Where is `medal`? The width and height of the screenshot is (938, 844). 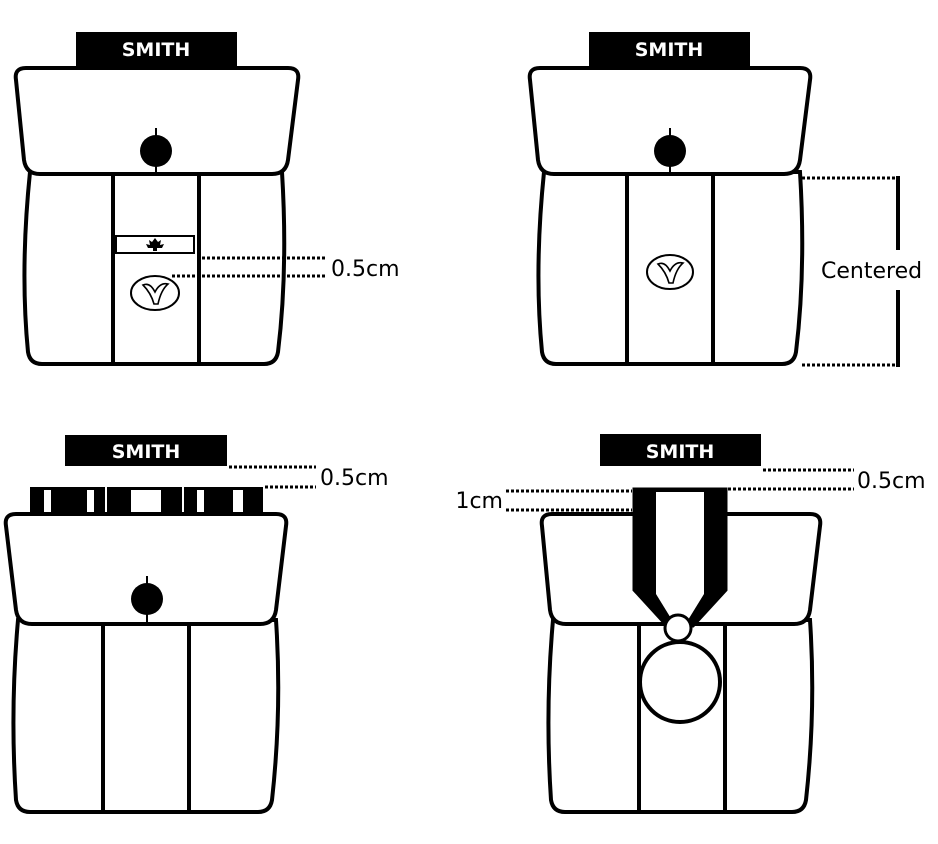 medal is located at coordinates (680, 668).